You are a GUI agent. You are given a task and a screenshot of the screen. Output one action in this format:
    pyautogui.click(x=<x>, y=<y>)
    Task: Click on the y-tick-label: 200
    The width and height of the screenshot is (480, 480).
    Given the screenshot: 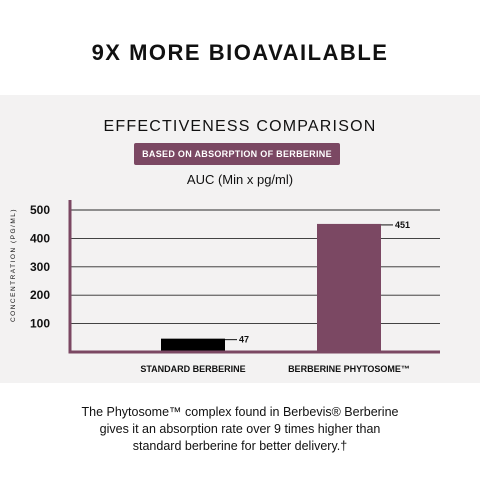 What is the action you would take?
    pyautogui.click(x=40, y=295)
    